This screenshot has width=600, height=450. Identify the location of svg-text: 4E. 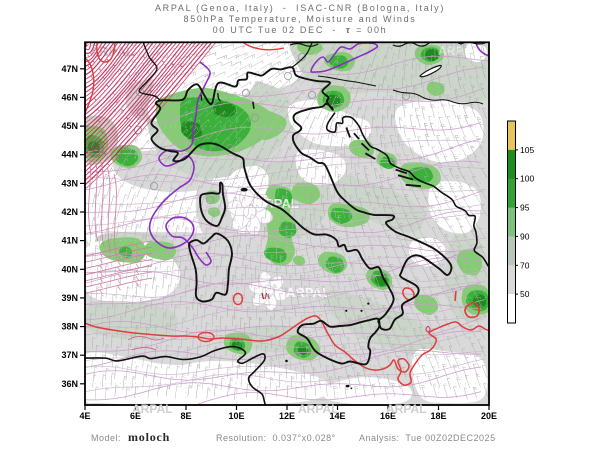
(84, 416).